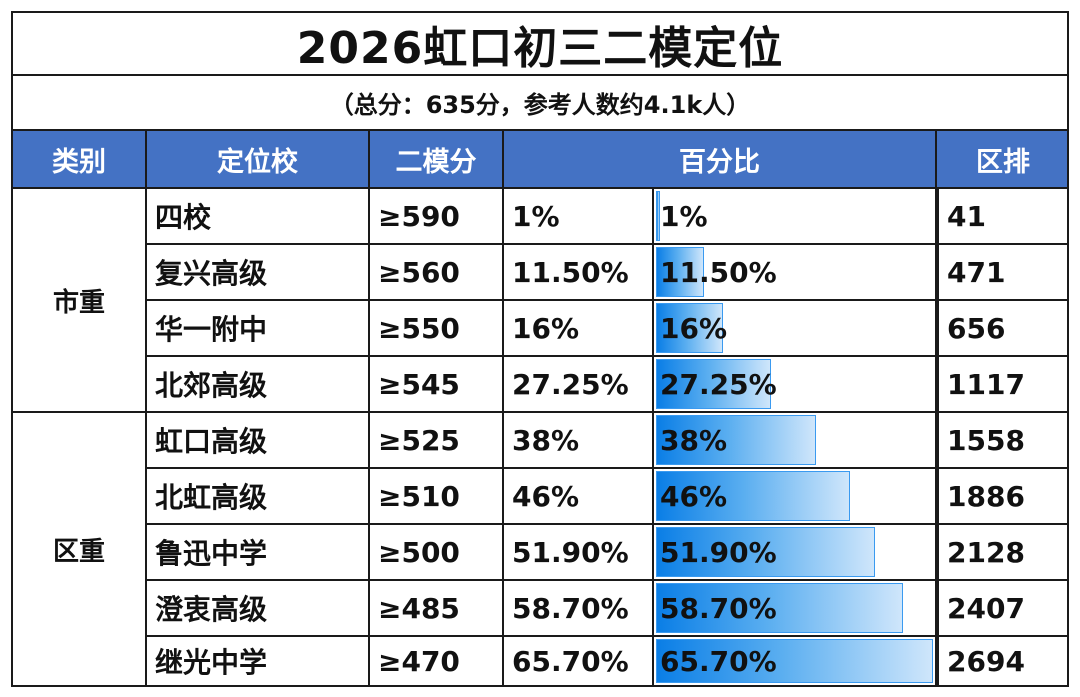  What do you see at coordinates (608, 217) in the screenshot?
I see `table-row: 四校 ≥590 1% 1% 41` at bounding box center [608, 217].